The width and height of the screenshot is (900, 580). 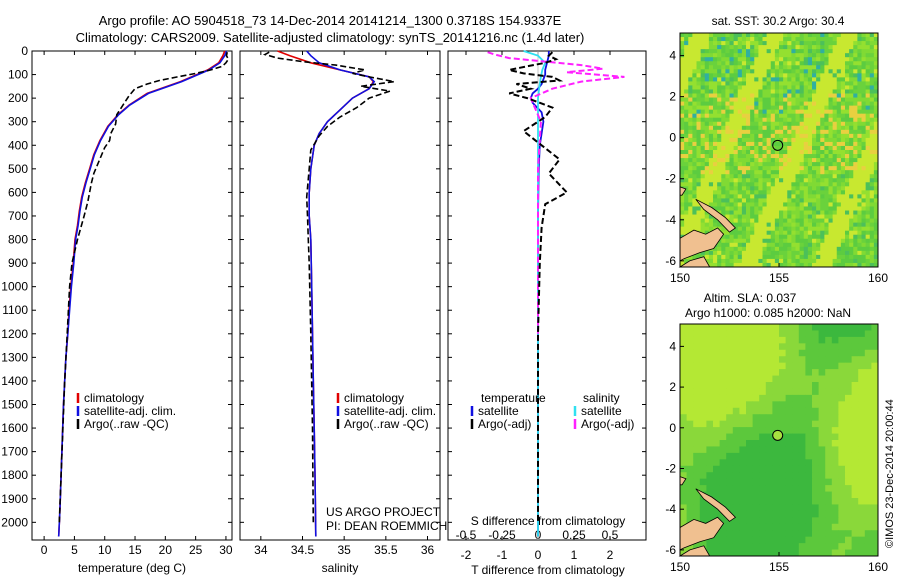 What do you see at coordinates (14, 334) in the screenshot?
I see `temperature-ytick-label: 1200` at bounding box center [14, 334].